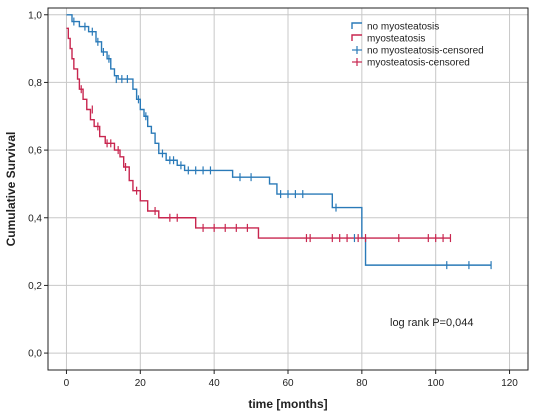 Image resolution: width=535 pixels, height=415 pixels. What do you see at coordinates (35, 218) in the screenshot?
I see `y-tick-label: 0,4` at bounding box center [35, 218].